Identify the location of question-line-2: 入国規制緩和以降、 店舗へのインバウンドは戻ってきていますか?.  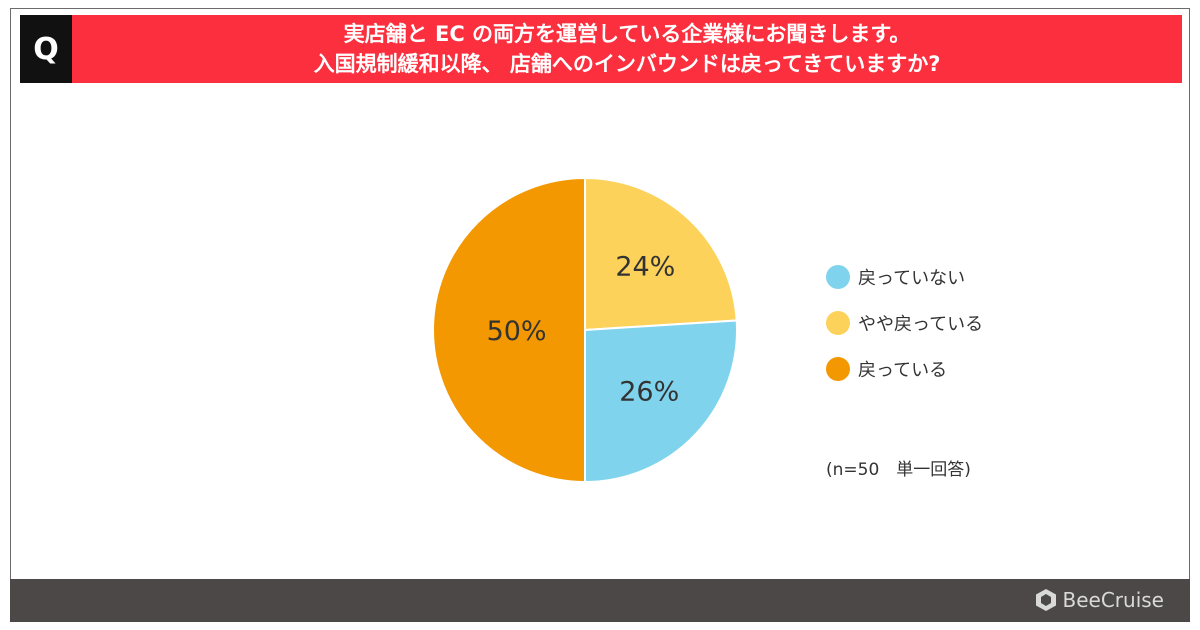
(627, 64).